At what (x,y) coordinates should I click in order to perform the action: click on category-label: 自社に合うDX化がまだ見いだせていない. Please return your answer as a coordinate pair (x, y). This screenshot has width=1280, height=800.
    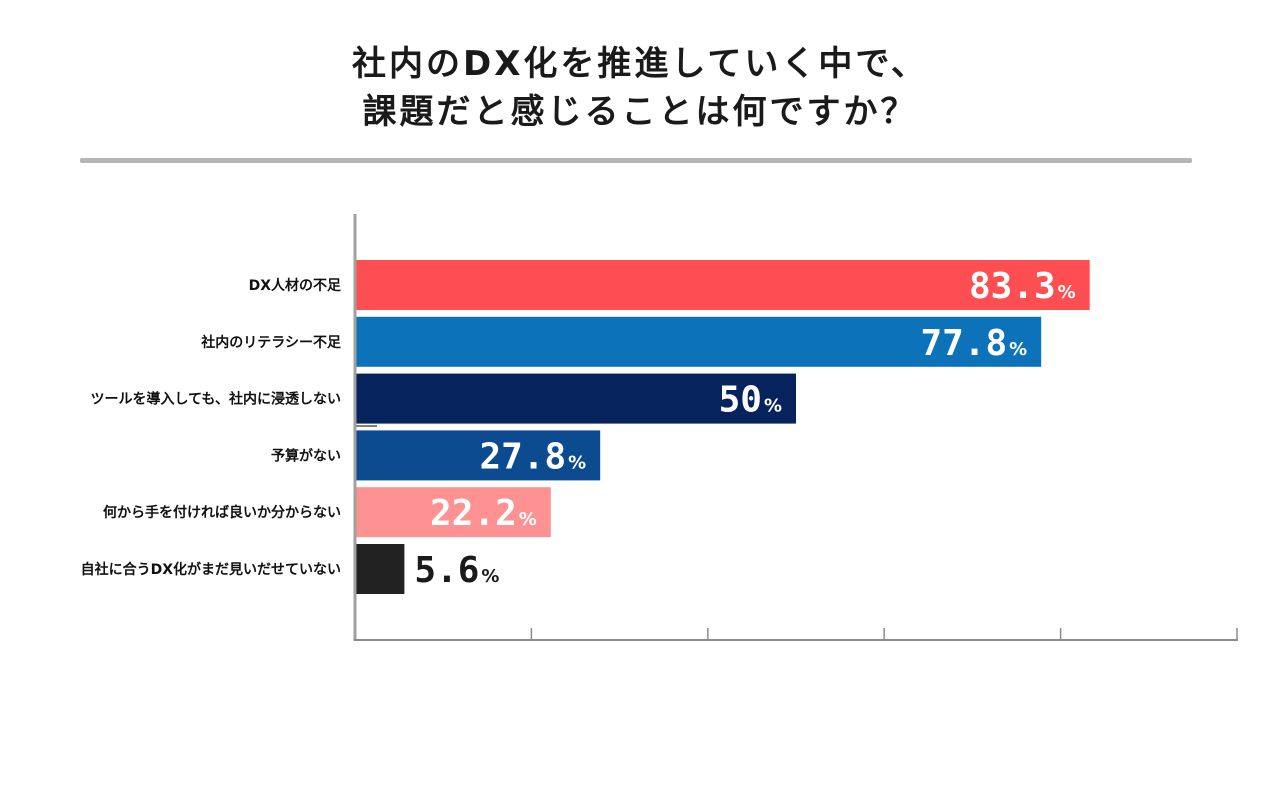
    Looking at the image, I should click on (211, 569).